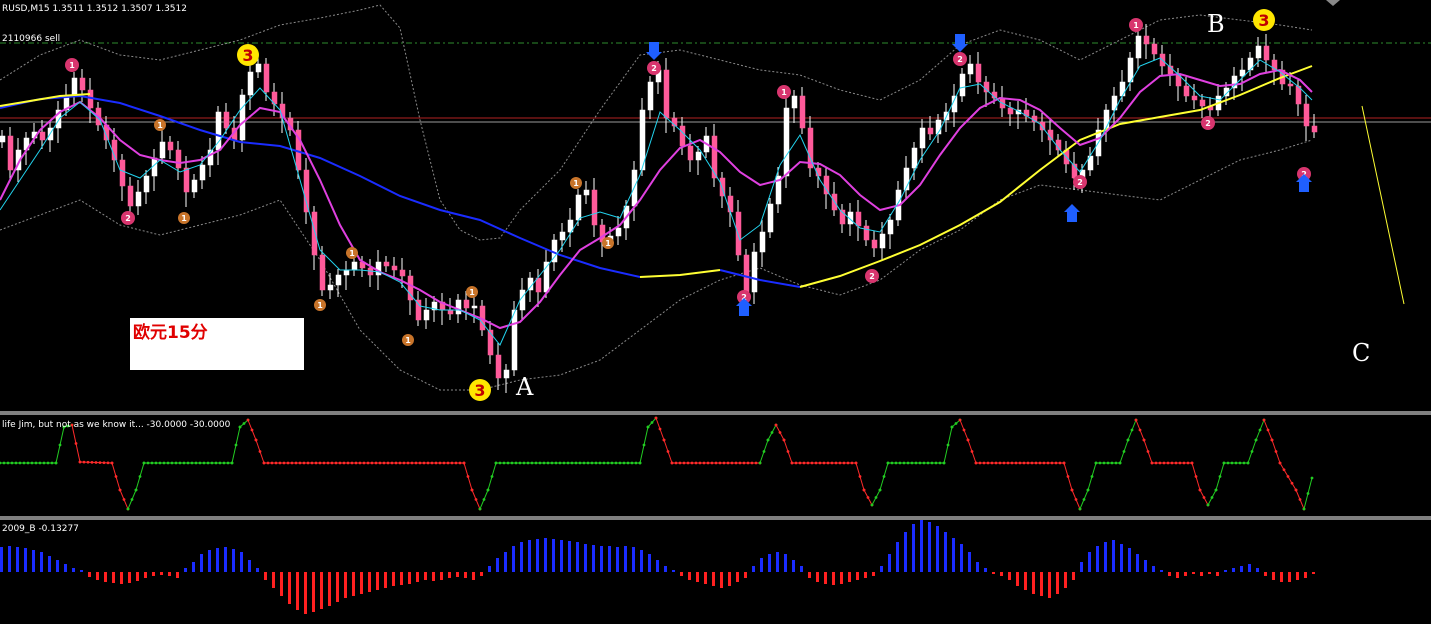 Image resolution: width=1431 pixels, height=624 pixels. What do you see at coordinates (320, 186) in the screenshot?
I see `slow-ma-blue` at bounding box center [320, 186].